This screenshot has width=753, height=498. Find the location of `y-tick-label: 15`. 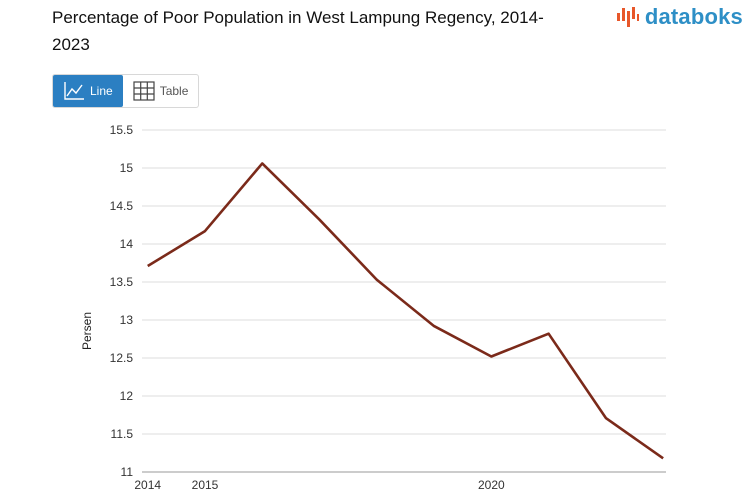

y-tick-label: 15 is located at coordinates (127, 168).